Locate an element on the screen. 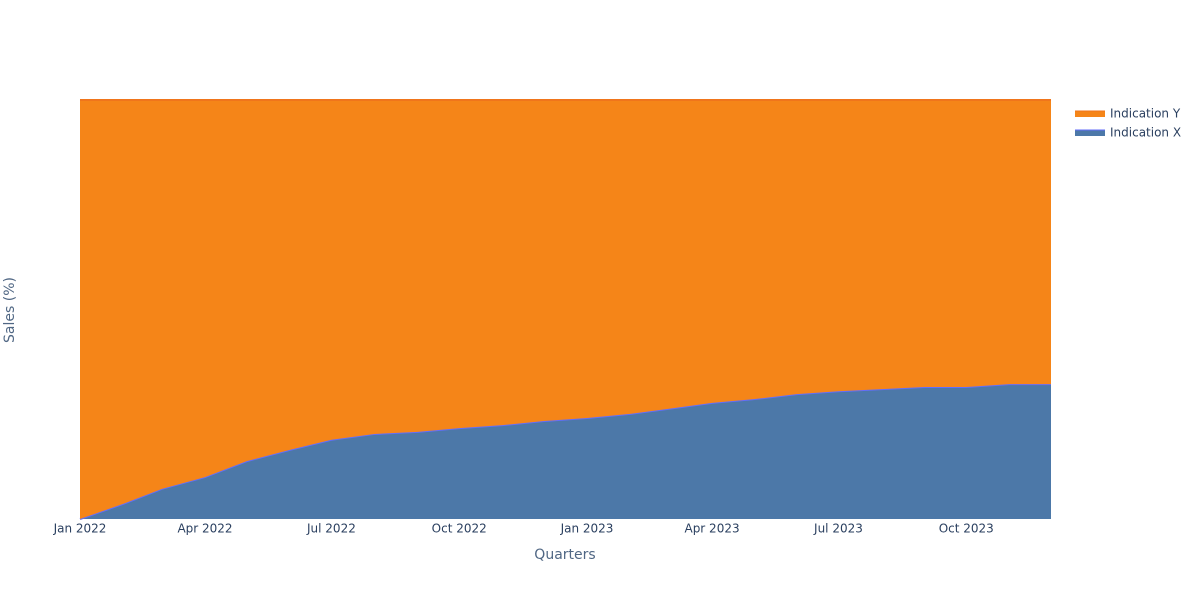 This screenshot has height=600, width=1200. y-axis-title: Sales (%) is located at coordinates (10, 310).